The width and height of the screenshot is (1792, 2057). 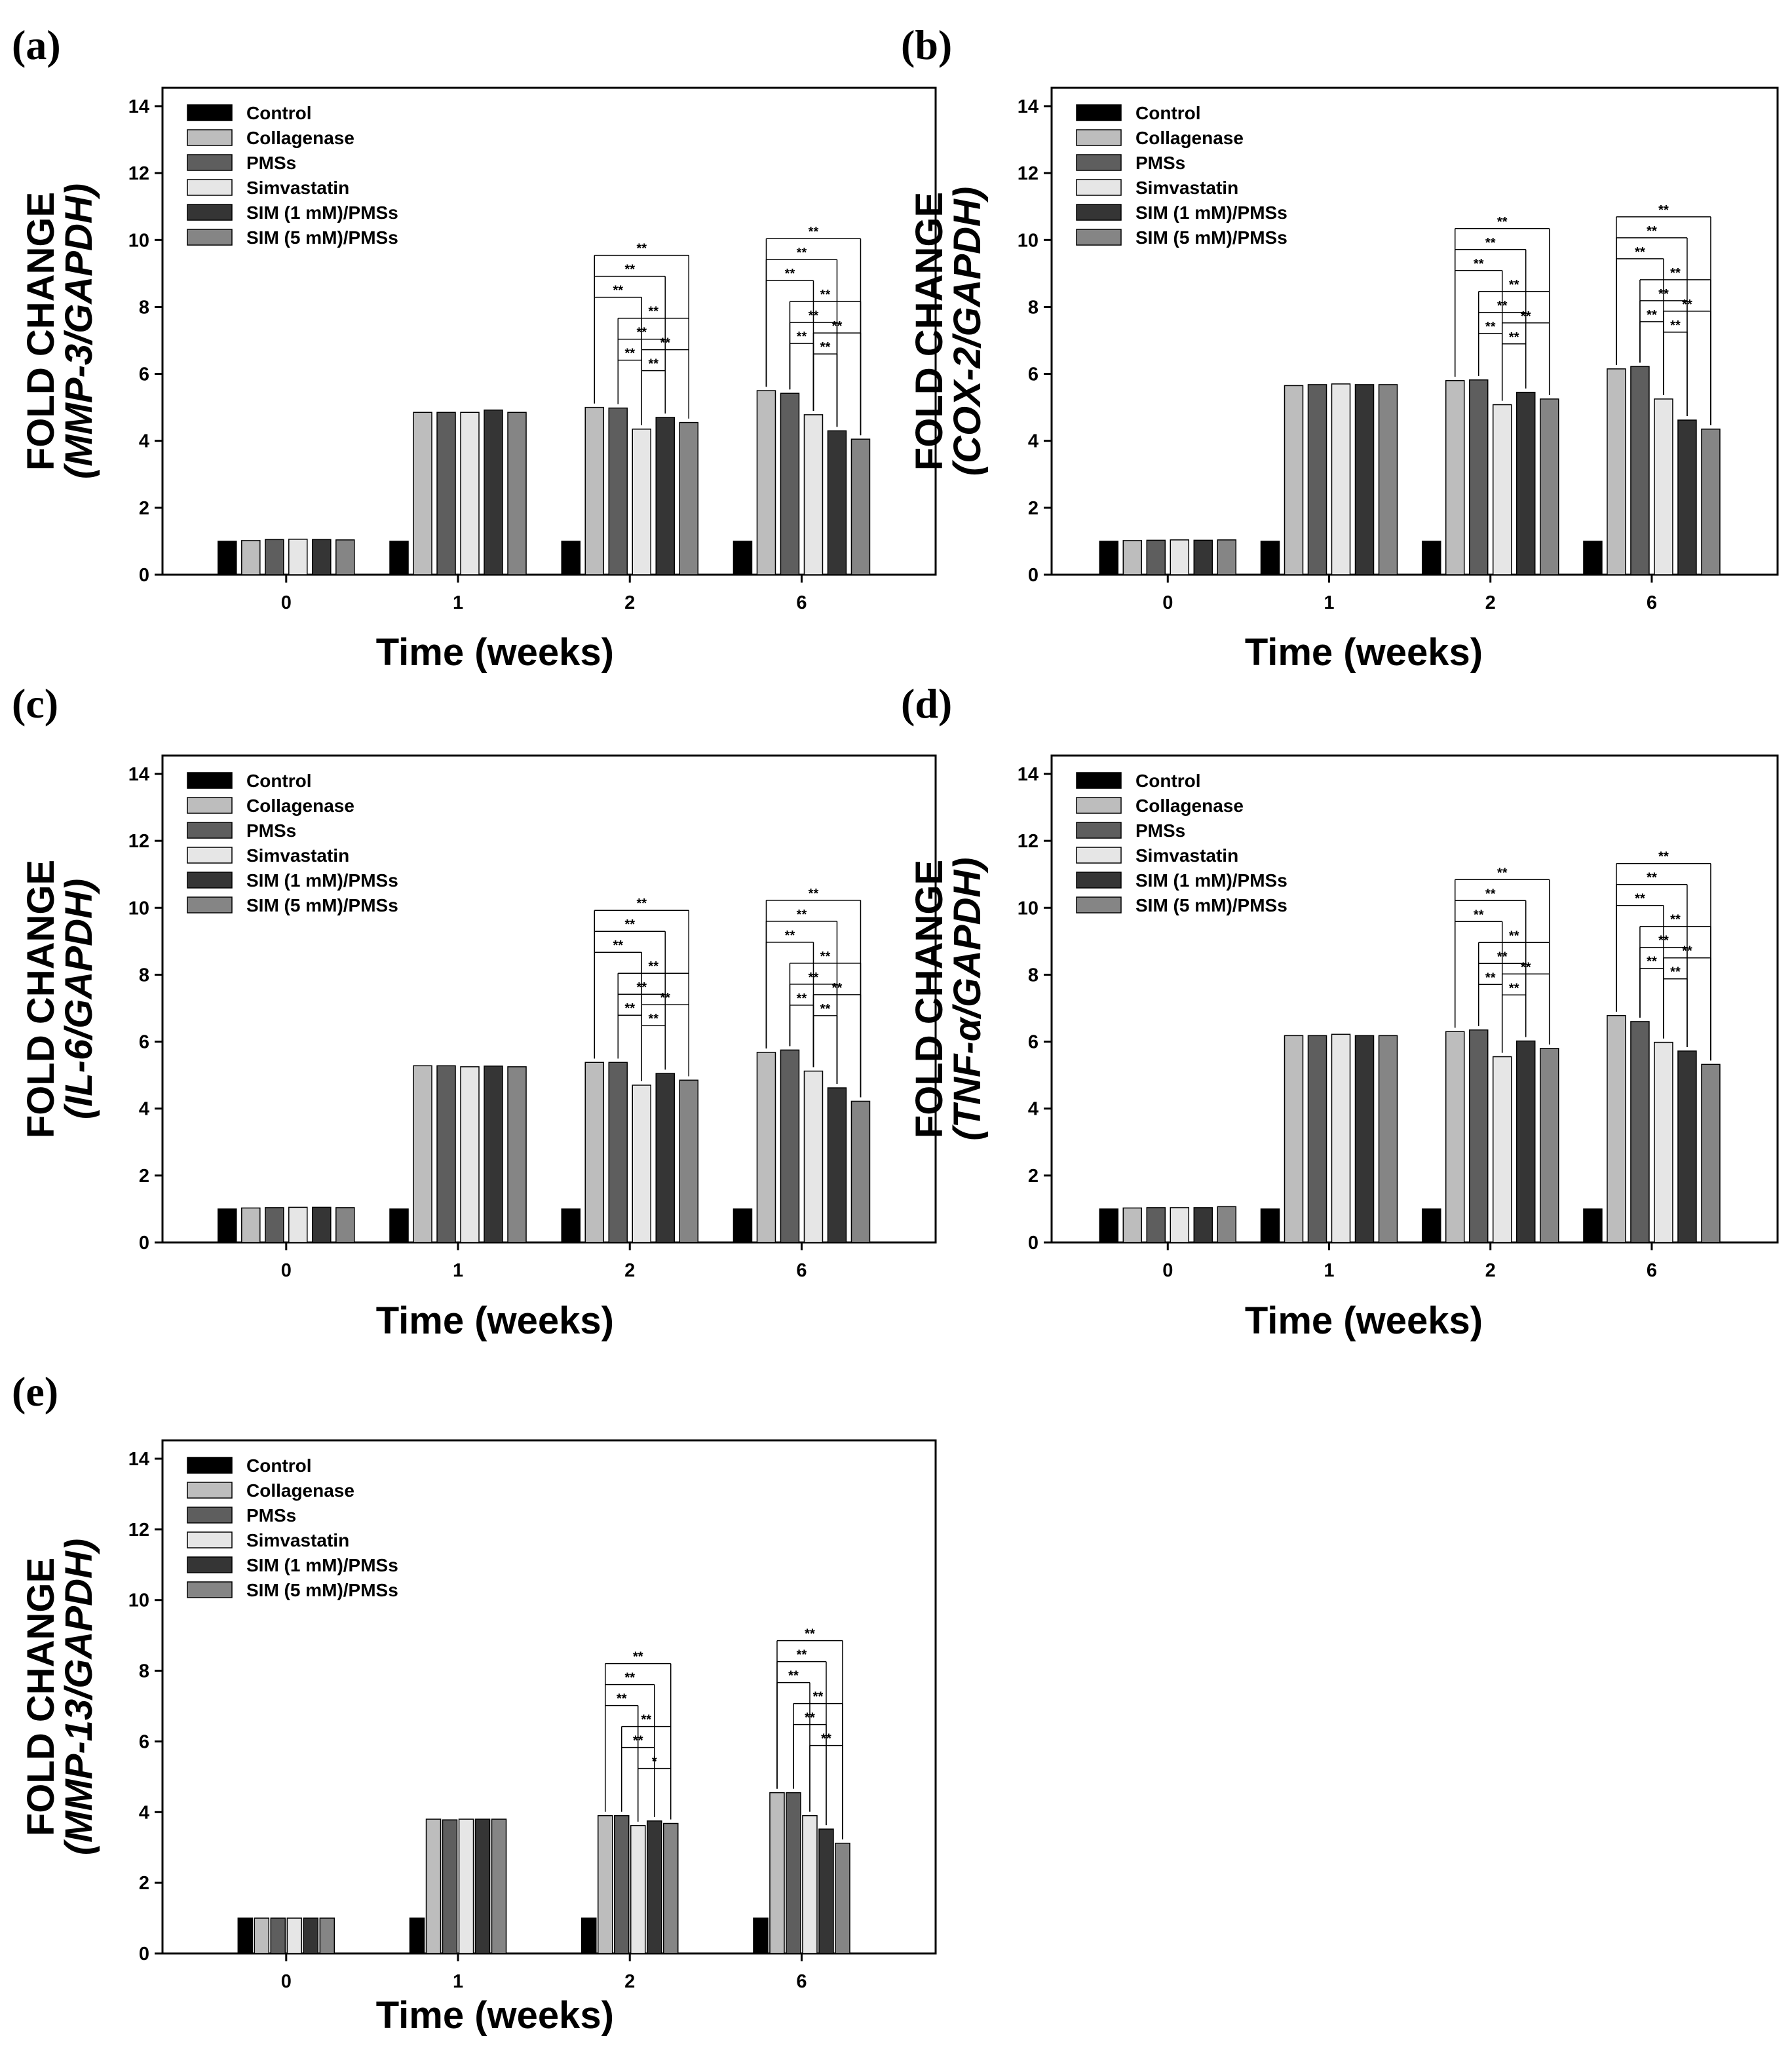 I want to click on plot-frame, so click(x=549, y=1697).